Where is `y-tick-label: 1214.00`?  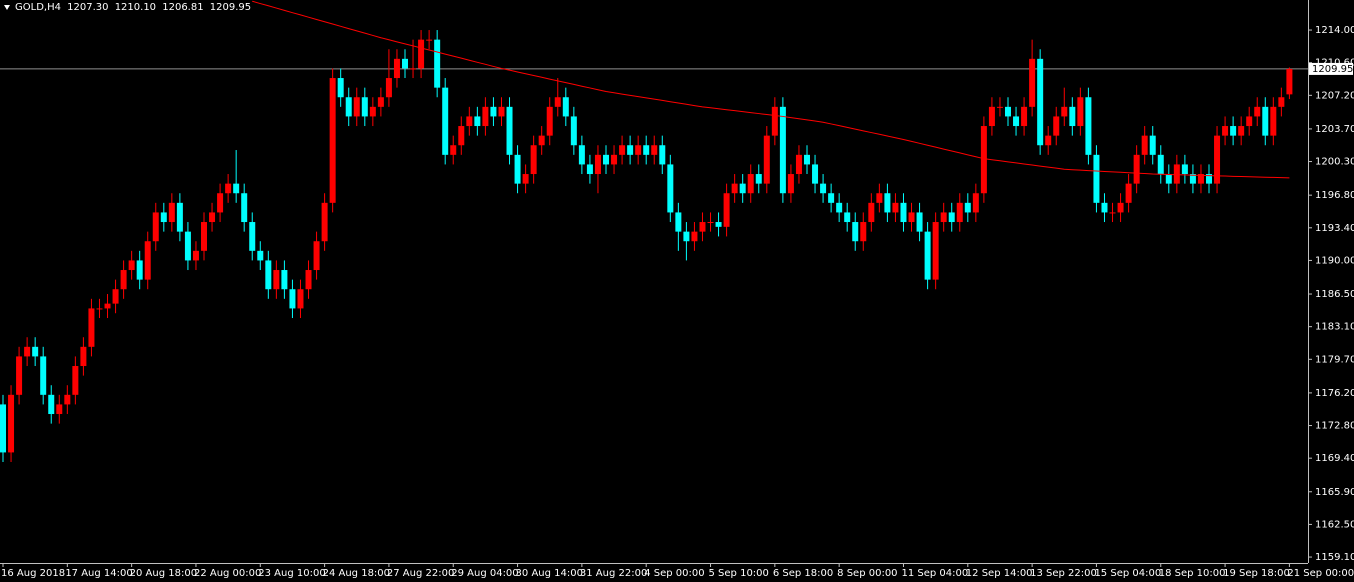 y-tick-label: 1214.00 is located at coordinates (1334, 30).